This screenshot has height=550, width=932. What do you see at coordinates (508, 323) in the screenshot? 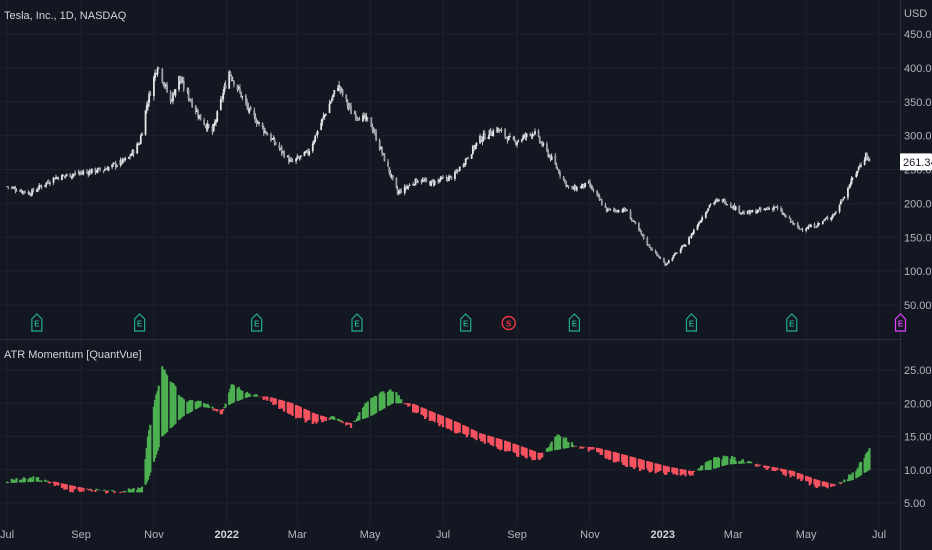
I see `split-marker` at bounding box center [508, 323].